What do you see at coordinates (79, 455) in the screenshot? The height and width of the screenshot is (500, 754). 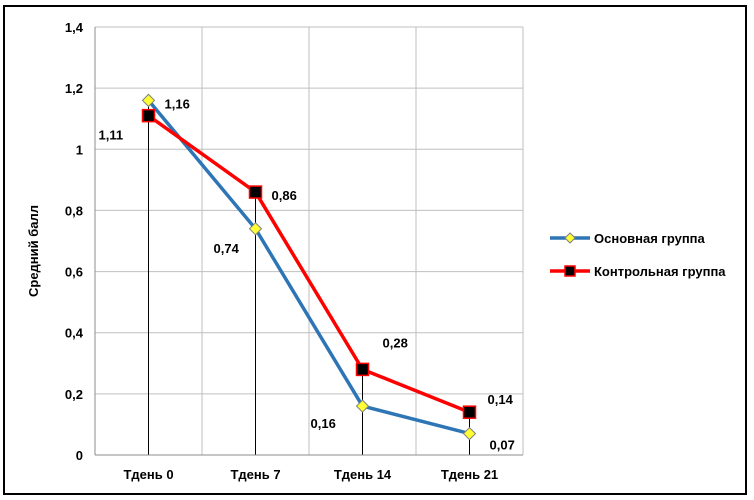 I see `y-tick-label: 0` at bounding box center [79, 455].